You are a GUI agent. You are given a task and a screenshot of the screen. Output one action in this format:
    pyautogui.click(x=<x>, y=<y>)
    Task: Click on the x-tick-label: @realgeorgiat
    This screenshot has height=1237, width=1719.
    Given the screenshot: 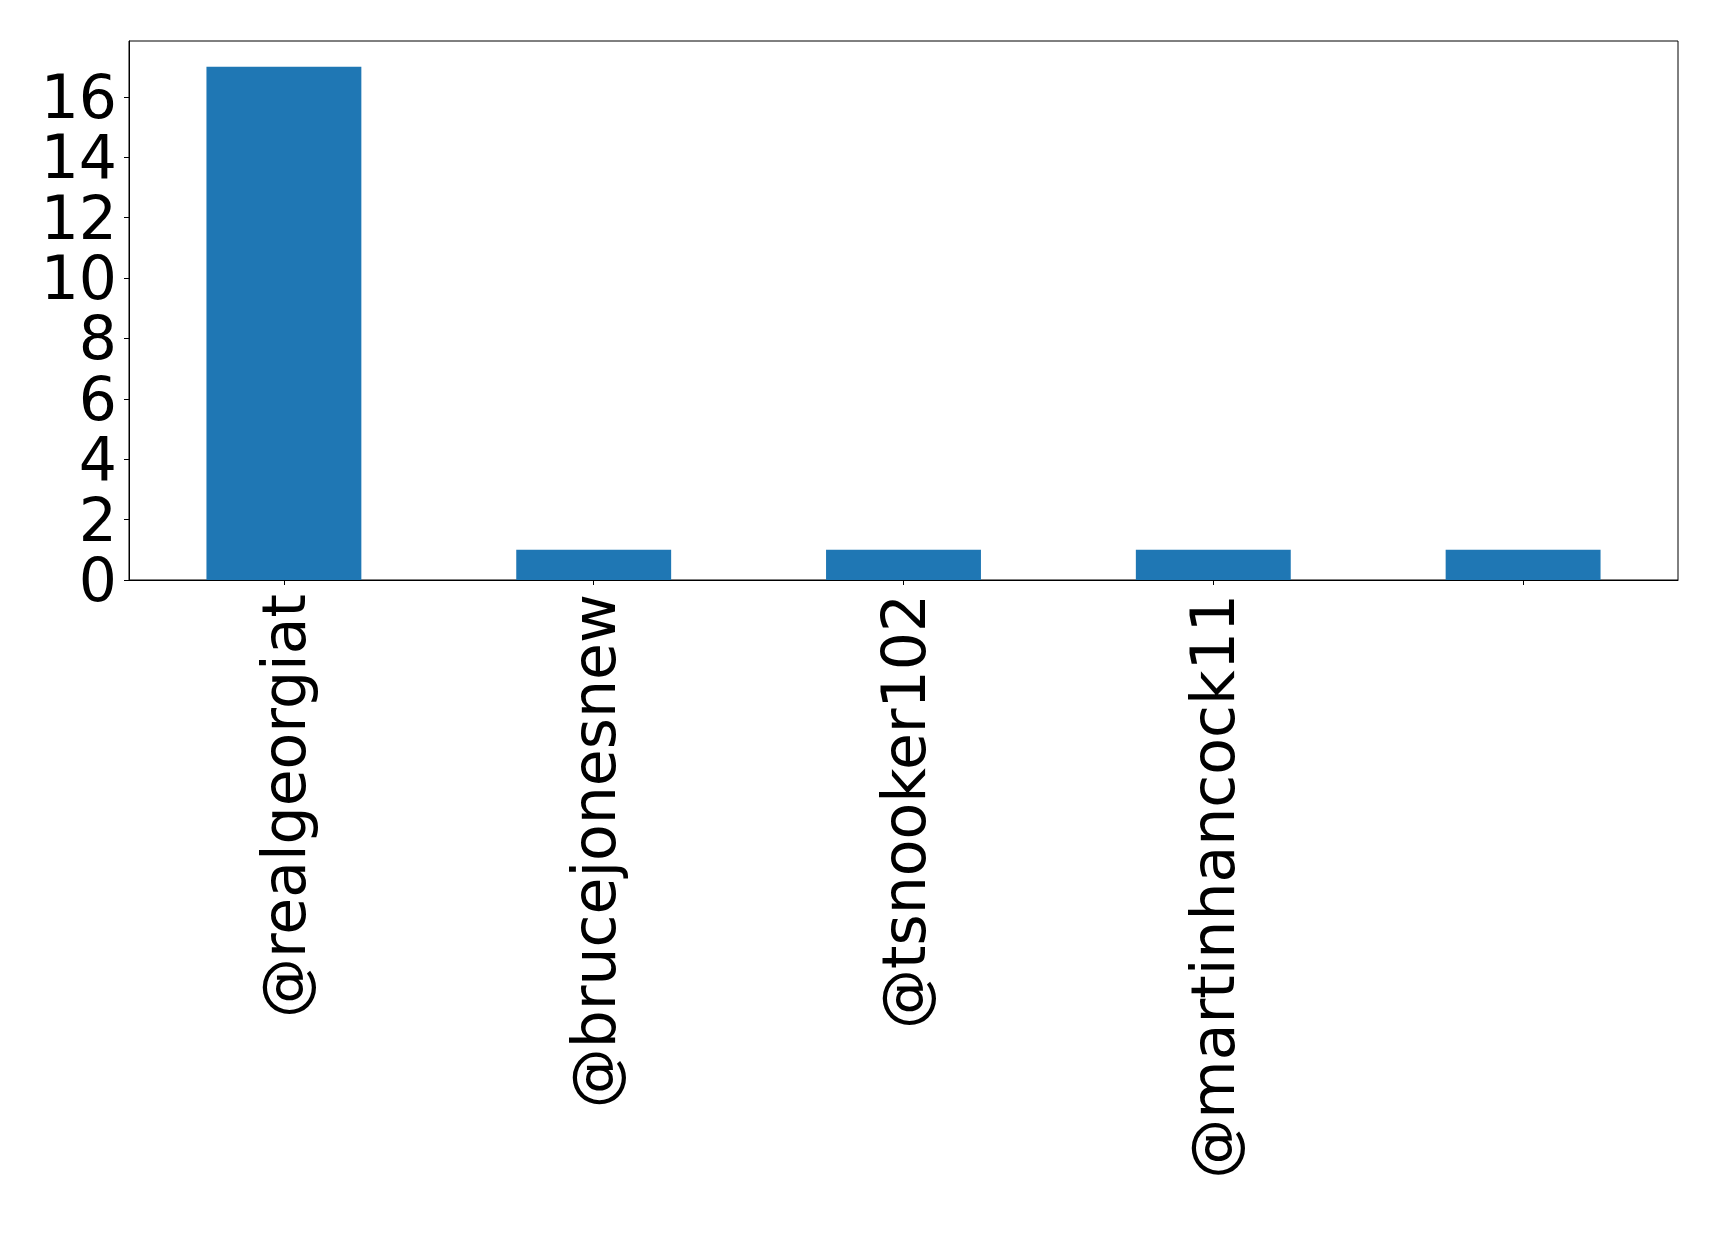 What is the action you would take?
    pyautogui.click(x=283, y=806)
    